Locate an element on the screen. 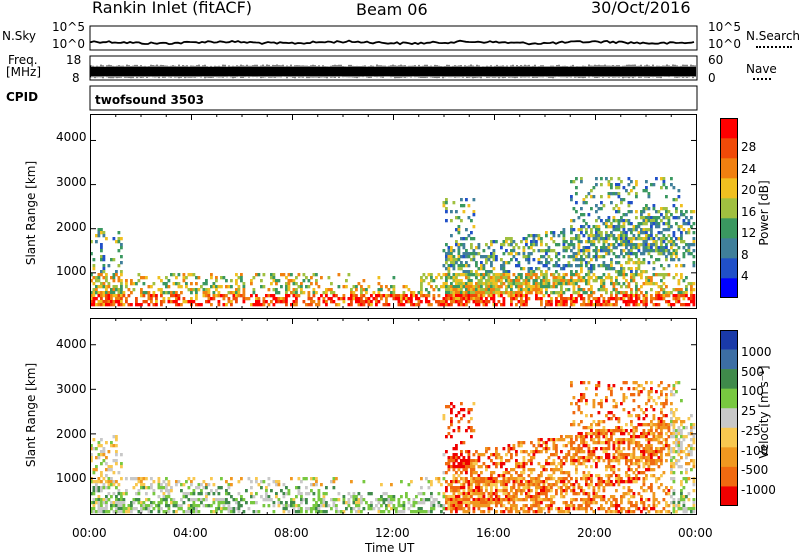 The image size is (800, 555). xaxis-label: Time UT is located at coordinates (390, 548).